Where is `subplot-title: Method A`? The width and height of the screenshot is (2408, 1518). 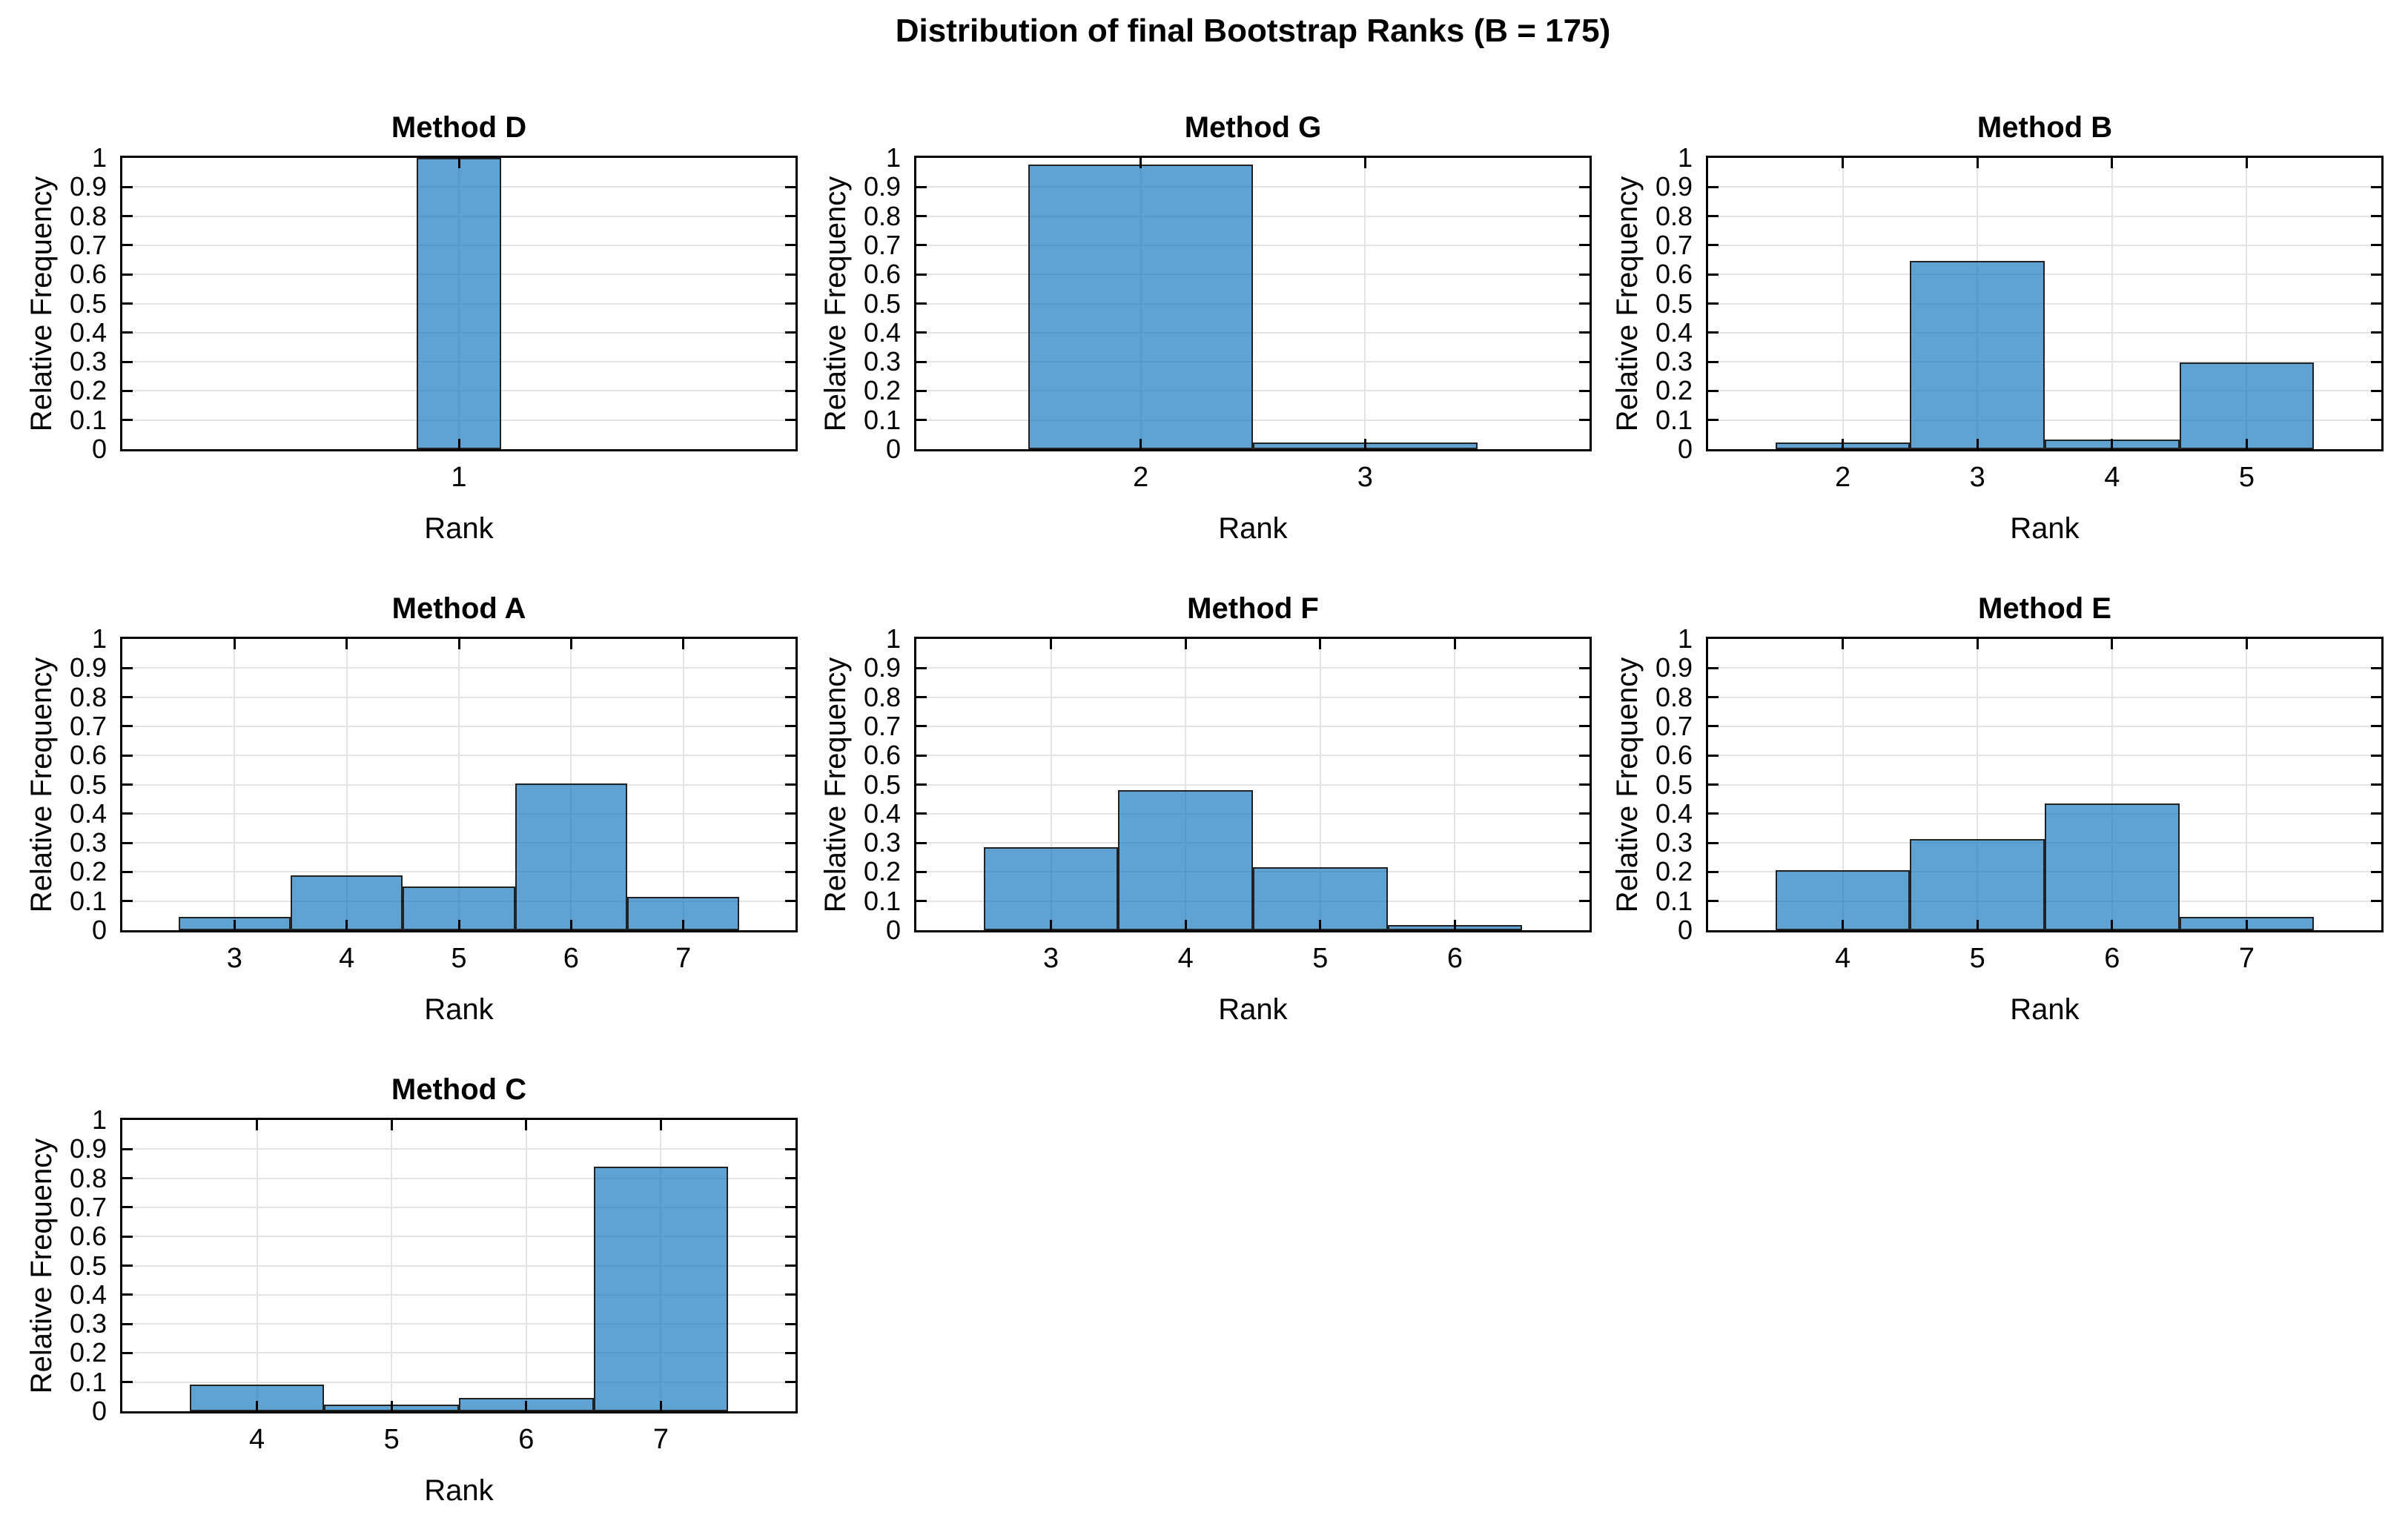 subplot-title: Method A is located at coordinates (459, 608).